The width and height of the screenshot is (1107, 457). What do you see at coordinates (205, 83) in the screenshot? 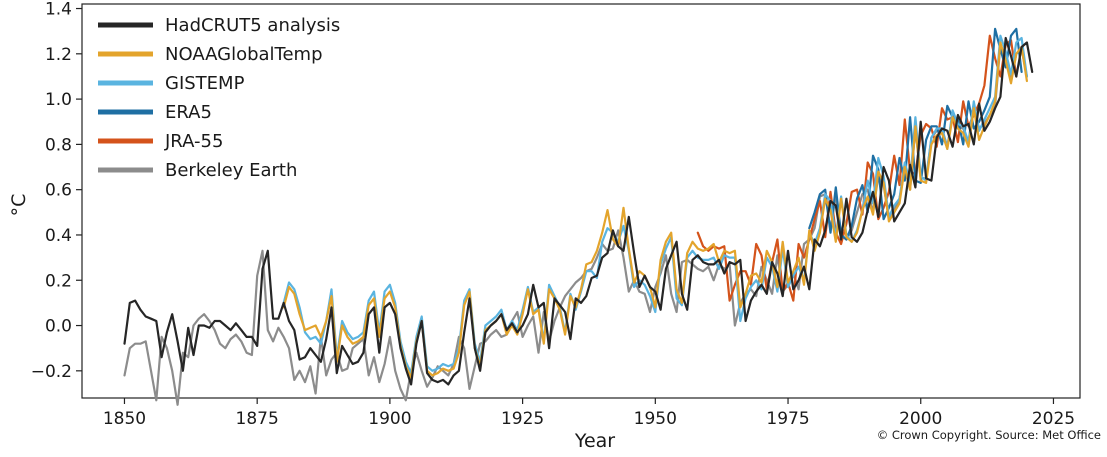
I see `legend-label-gistemp: GISTEMP` at bounding box center [205, 83].